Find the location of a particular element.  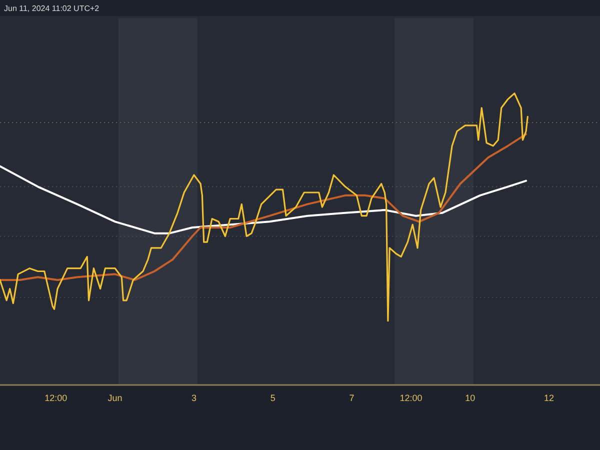

text: Jun 11, 2024 11:02 UTC+2 is located at coordinates (52, 8).